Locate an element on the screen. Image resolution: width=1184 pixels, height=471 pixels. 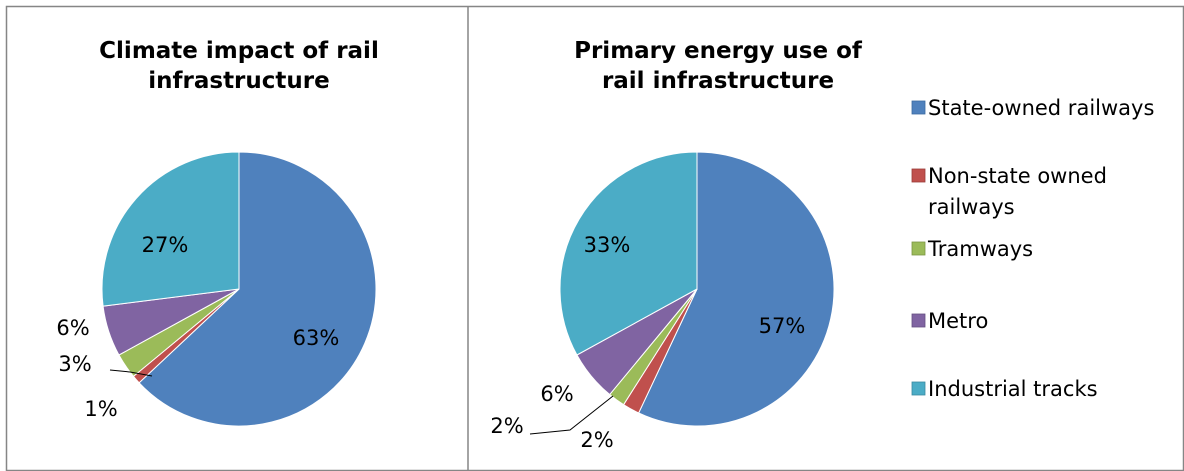
legend-label-metro: Metro is located at coordinates (958, 321).